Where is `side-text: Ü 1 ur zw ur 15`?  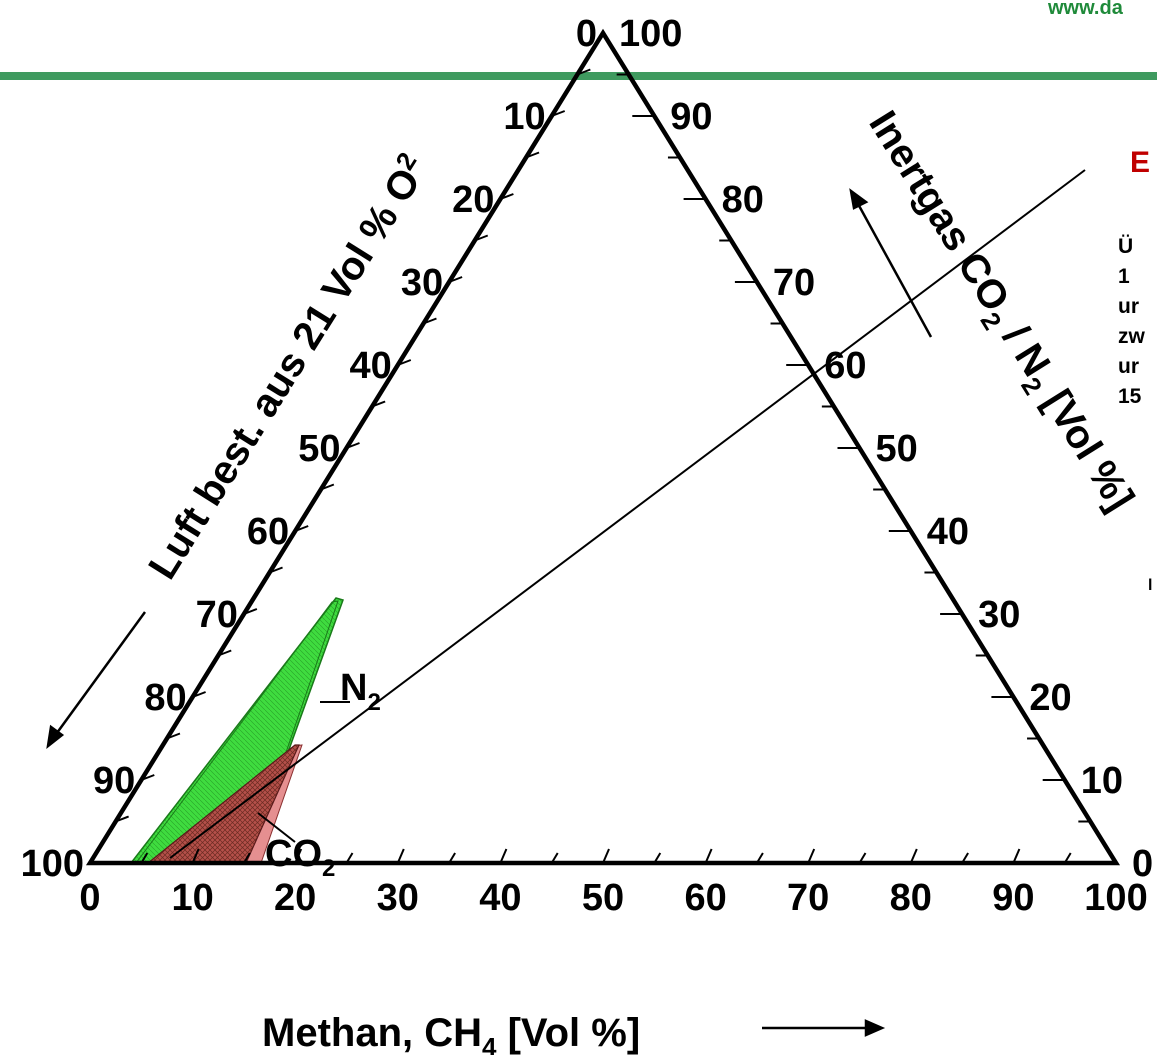 side-text: Ü 1 ur zw ur 15 is located at coordinates (1132, 321).